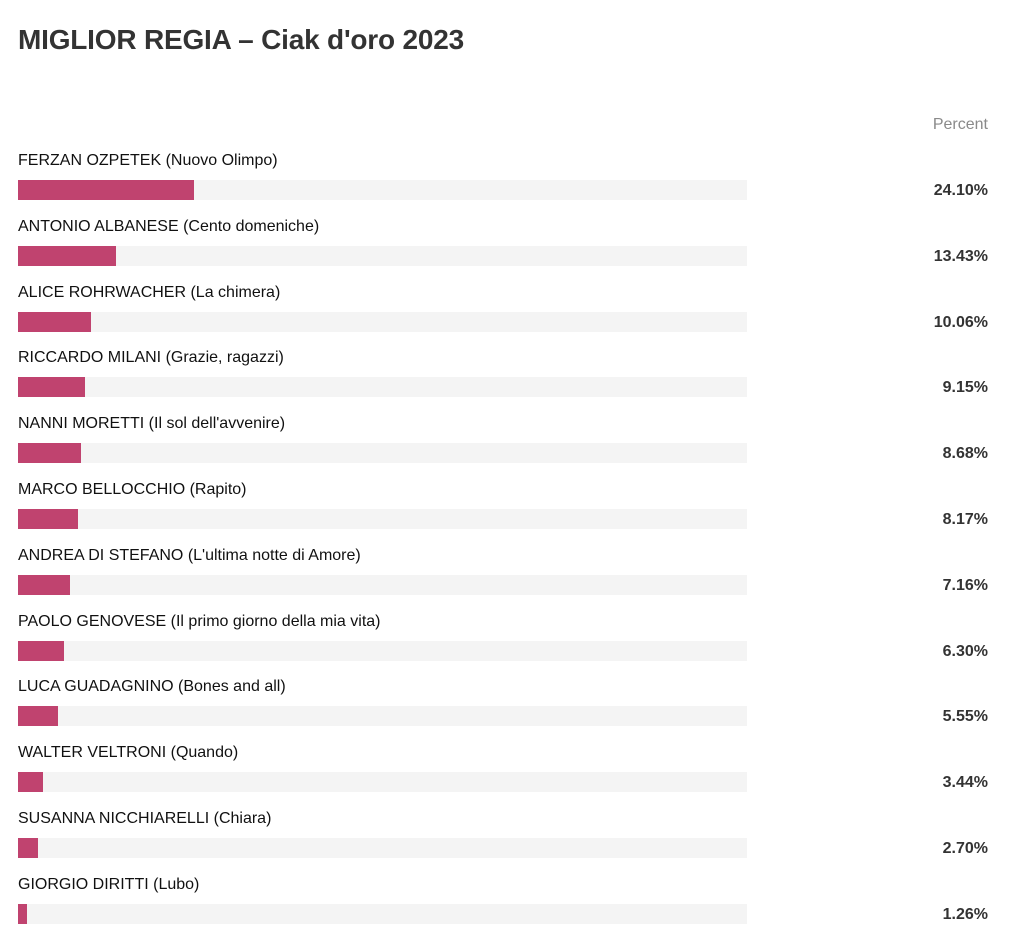 The image size is (1024, 949). What do you see at coordinates (128, 753) in the screenshot?
I see `bar-label: WALTER VELTRONI (Quando)` at bounding box center [128, 753].